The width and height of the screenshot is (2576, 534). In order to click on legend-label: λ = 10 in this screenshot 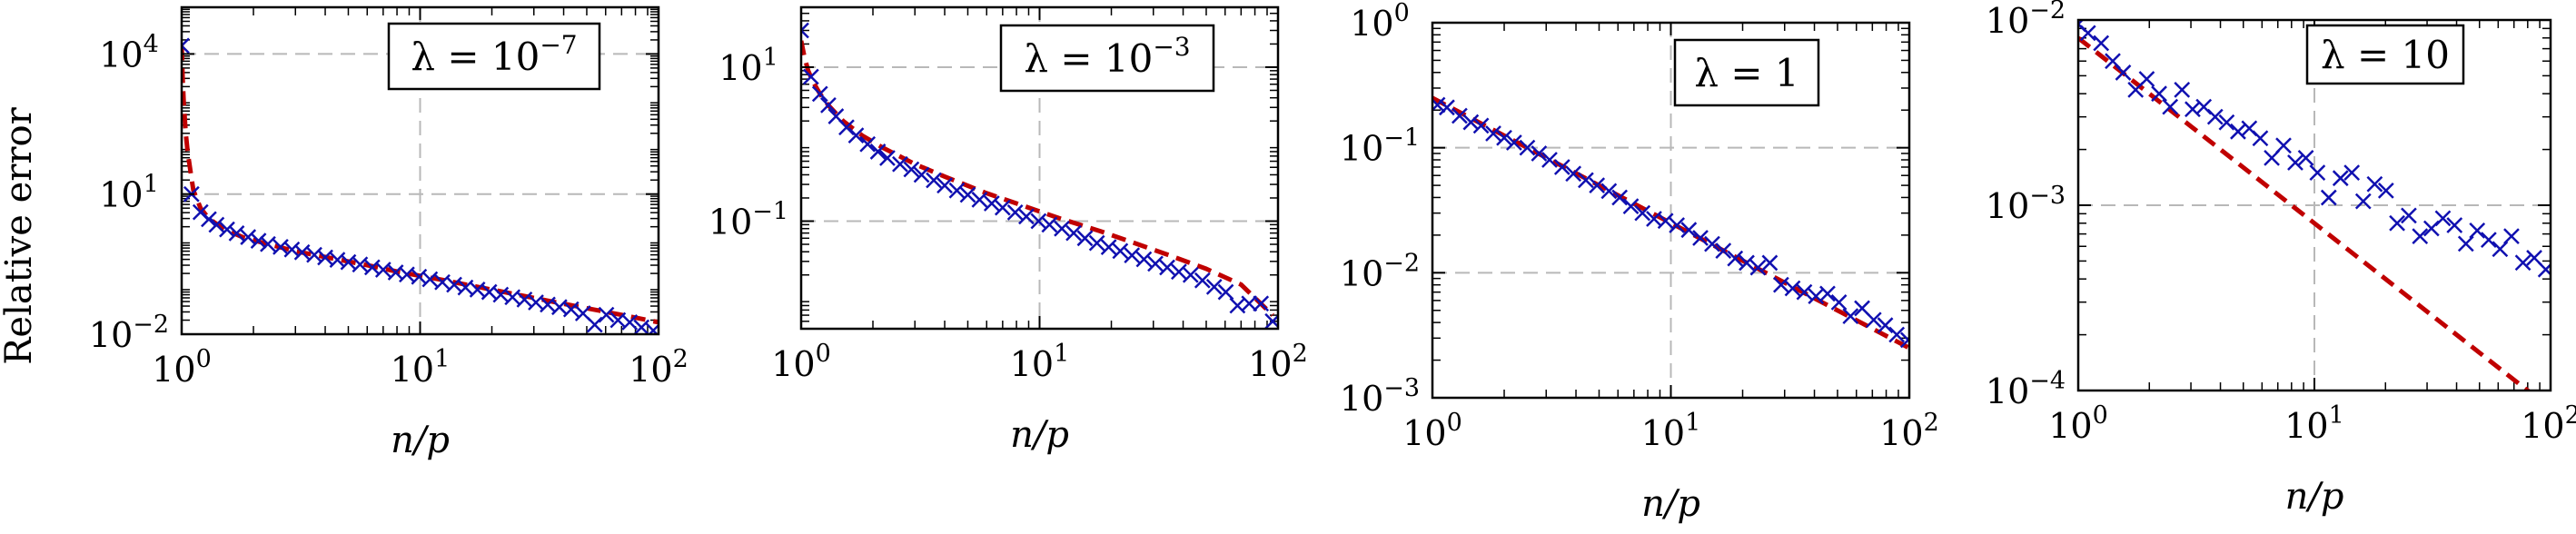, I will do `click(2385, 55)`.